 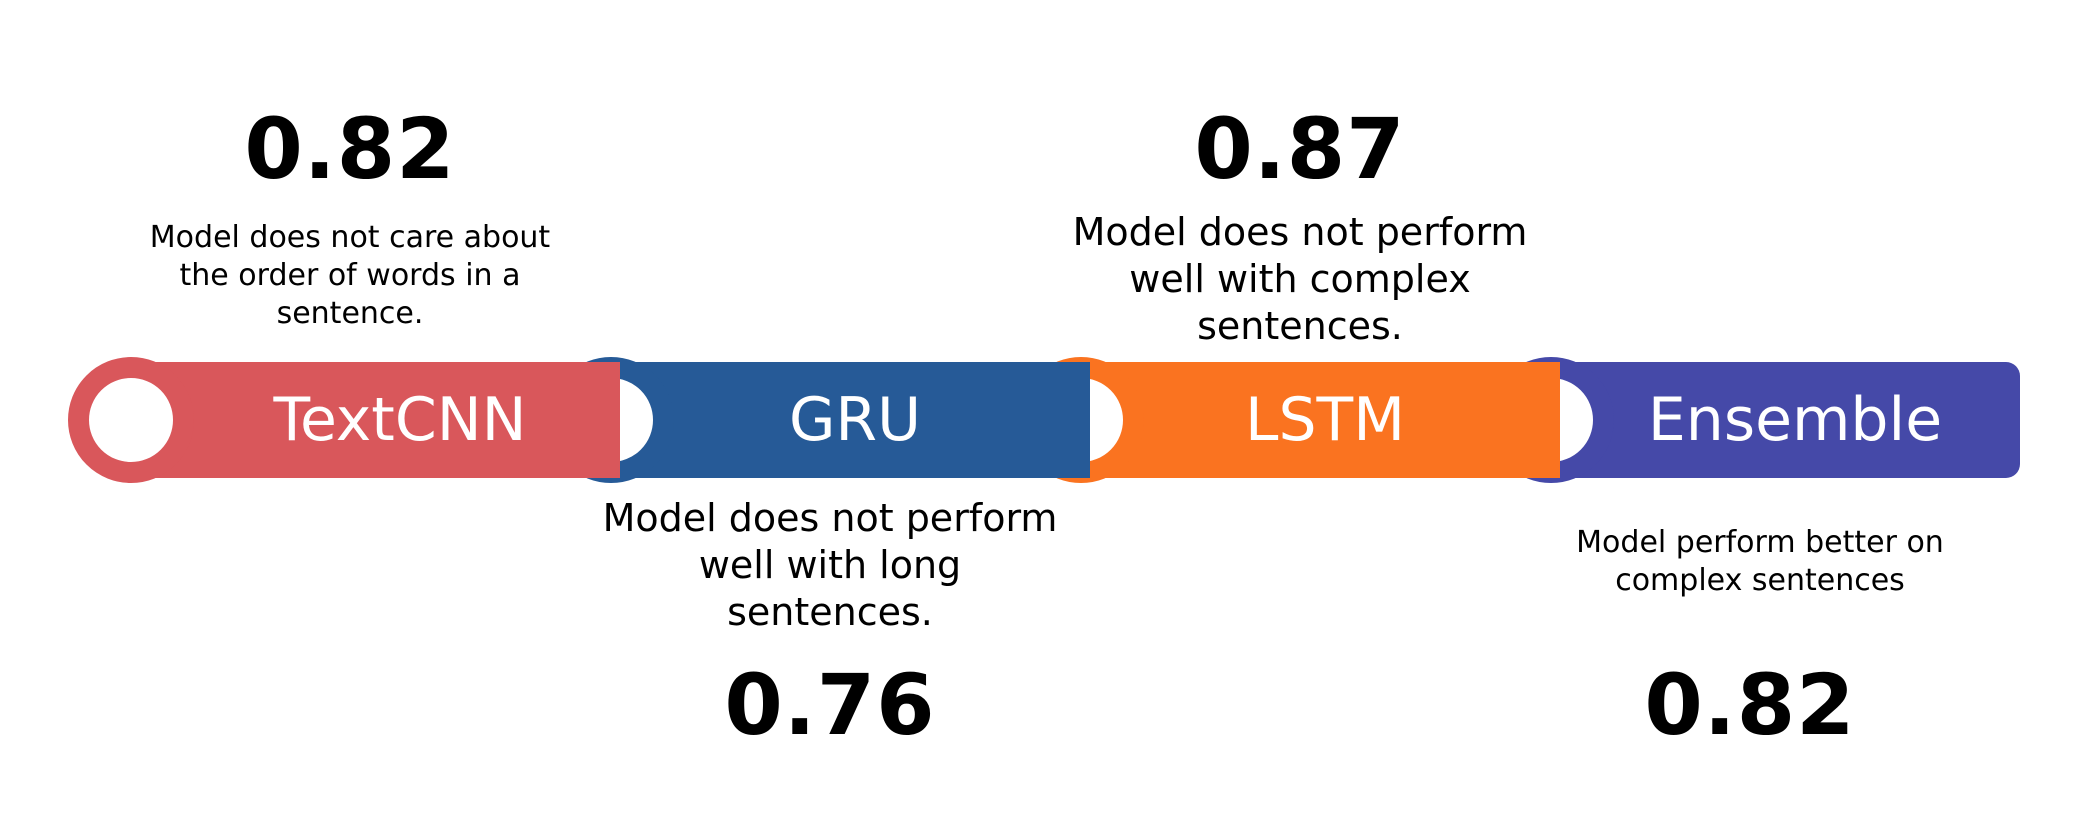 I want to click on gru-label: GRU, so click(x=855, y=420).